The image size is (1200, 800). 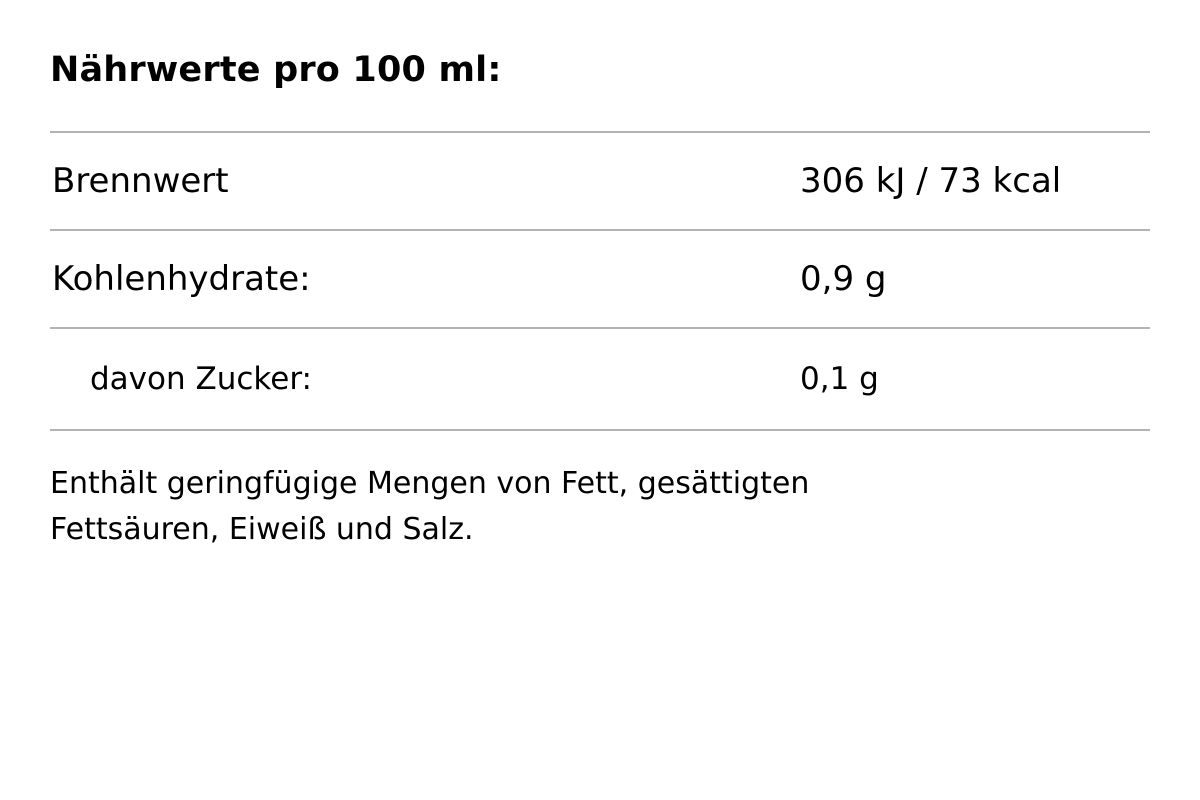 I want to click on table-divider-bottom, so click(x=600, y=430).